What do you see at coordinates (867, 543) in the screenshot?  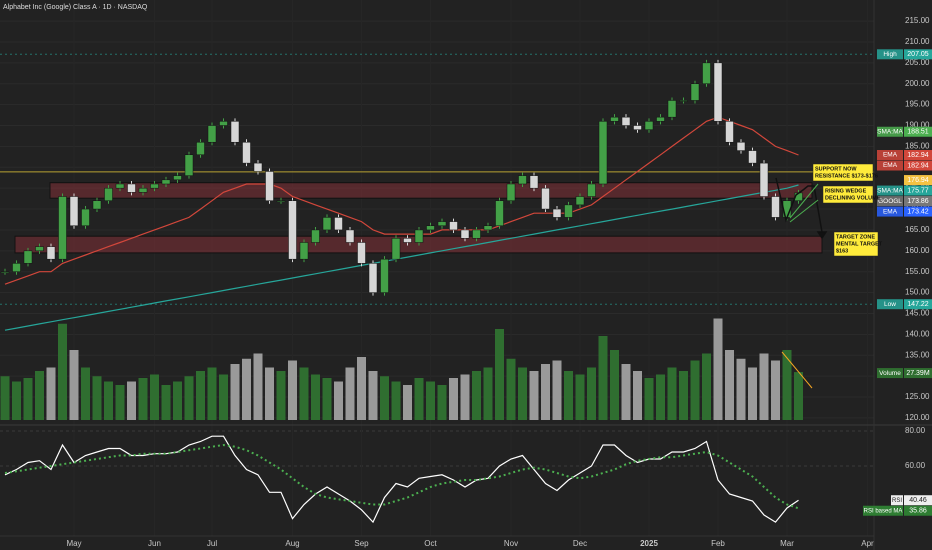 I see `x-tick-label: Apr` at bounding box center [867, 543].